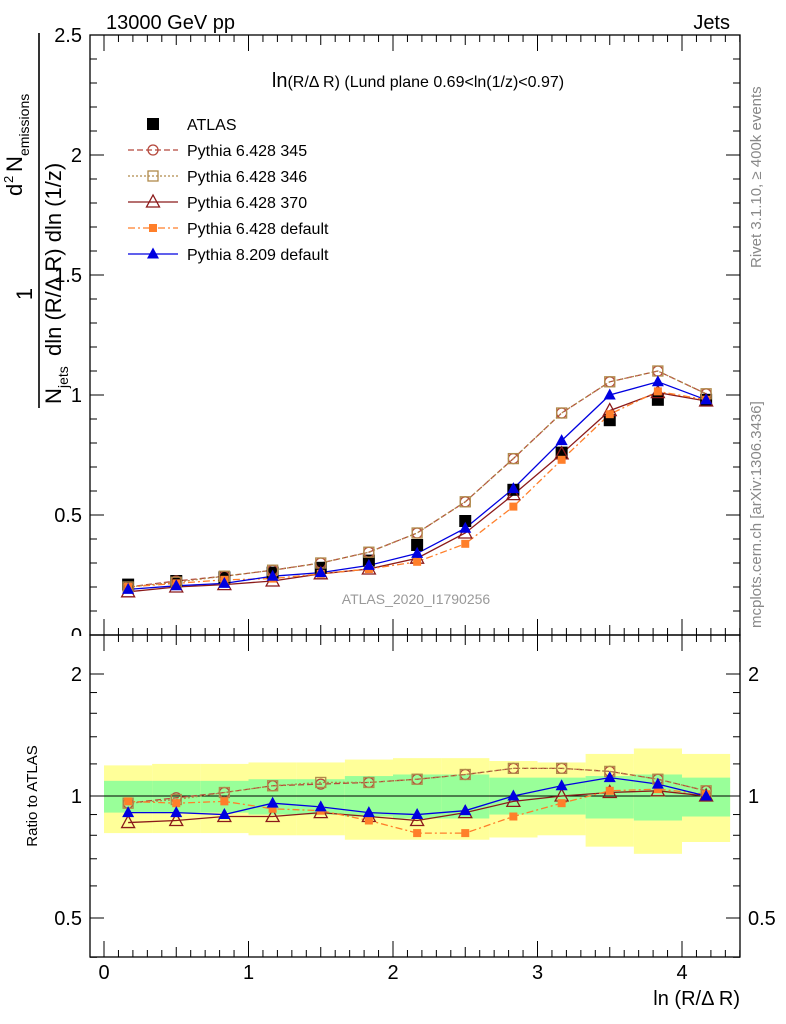  Describe the element at coordinates (103, 973) in the screenshot. I see `x-tick-label: 0` at that location.